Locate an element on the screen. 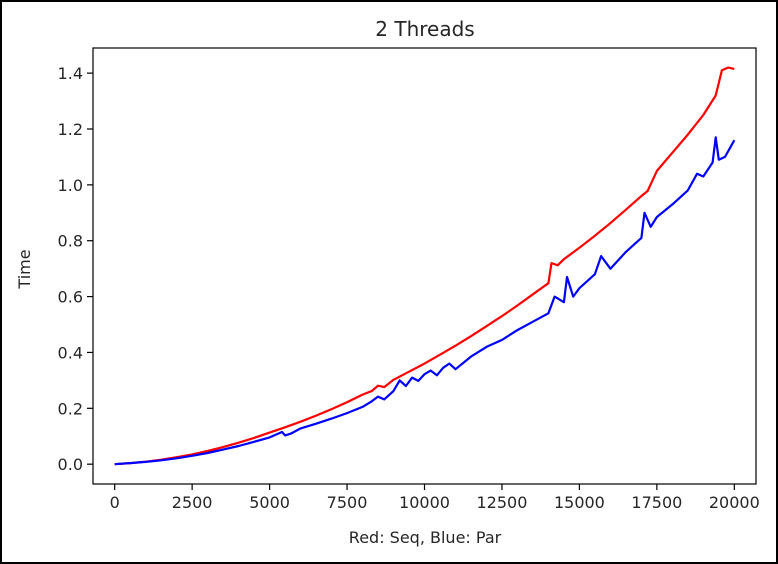 The image size is (778, 564). x-tick-label: 10000 is located at coordinates (424, 502).